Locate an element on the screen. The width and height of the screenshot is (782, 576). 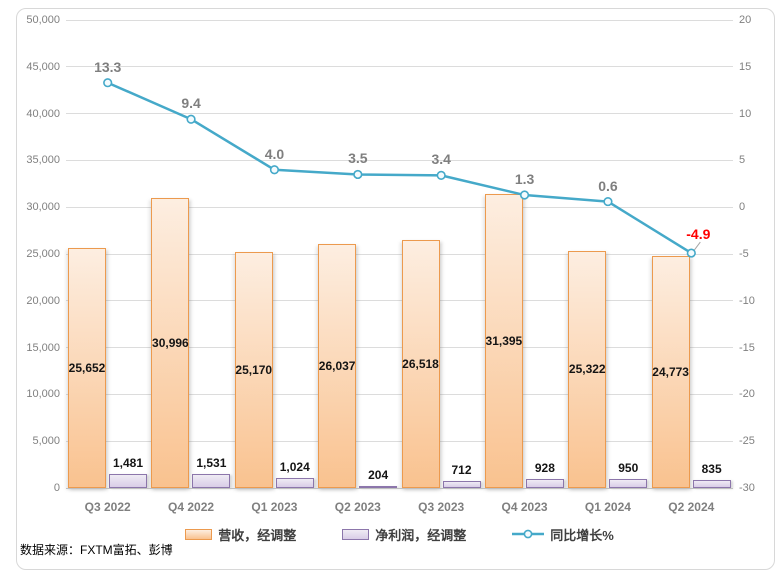
legend-item-revenue: 营收，经调整 is located at coordinates (240, 534).